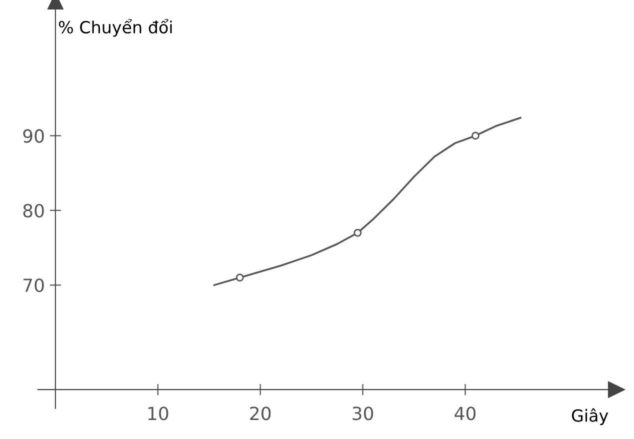  What do you see at coordinates (33, 136) in the screenshot?
I see `y-tick-label: 90` at bounding box center [33, 136].